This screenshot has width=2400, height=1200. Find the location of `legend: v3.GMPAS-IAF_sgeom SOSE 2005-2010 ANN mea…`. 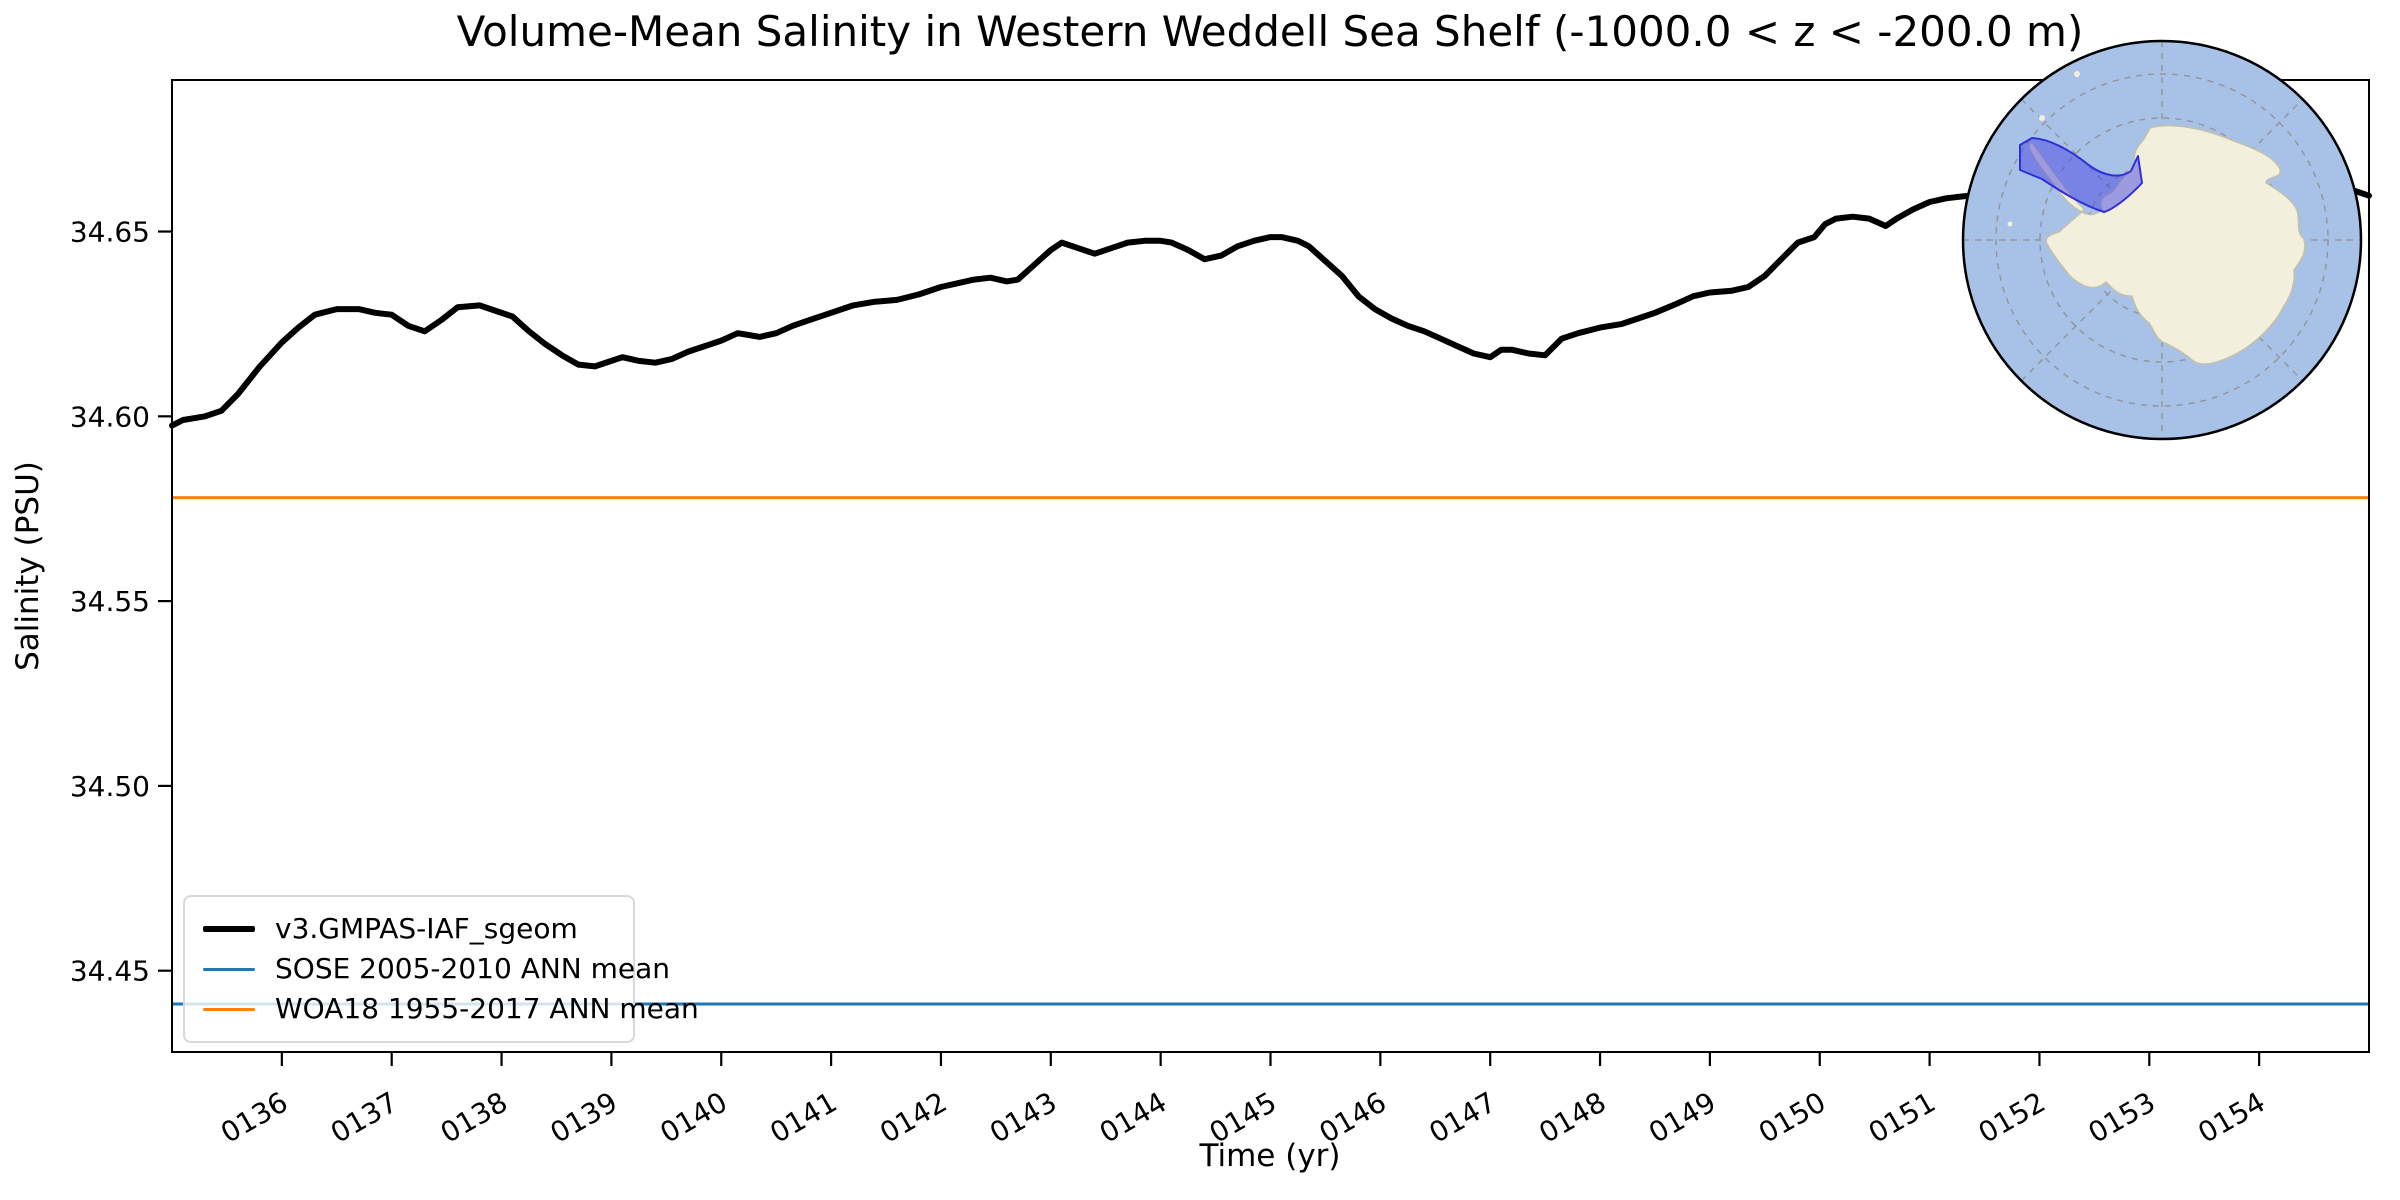

legend: v3.GMPAS-IAF_sgeom SOSE 2005-2010 ANN mea… is located at coordinates (441, 969).